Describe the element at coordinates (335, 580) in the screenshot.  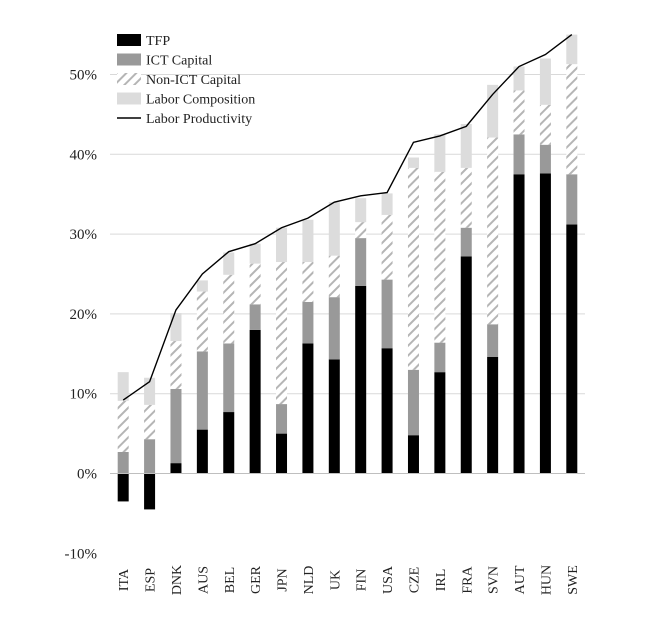
I see `x-tick-label: UK` at that location.